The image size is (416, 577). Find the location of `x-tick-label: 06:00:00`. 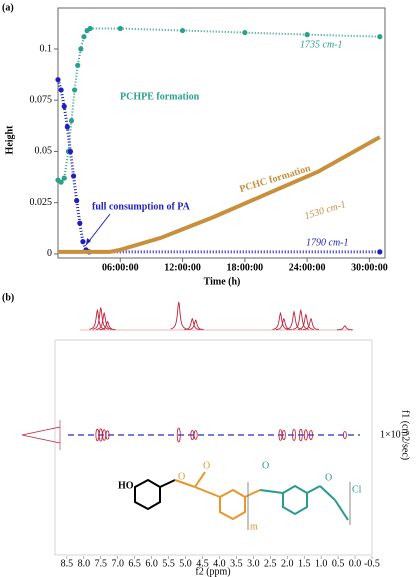

x-tick-label: 06:00:00 is located at coordinates (120, 267).